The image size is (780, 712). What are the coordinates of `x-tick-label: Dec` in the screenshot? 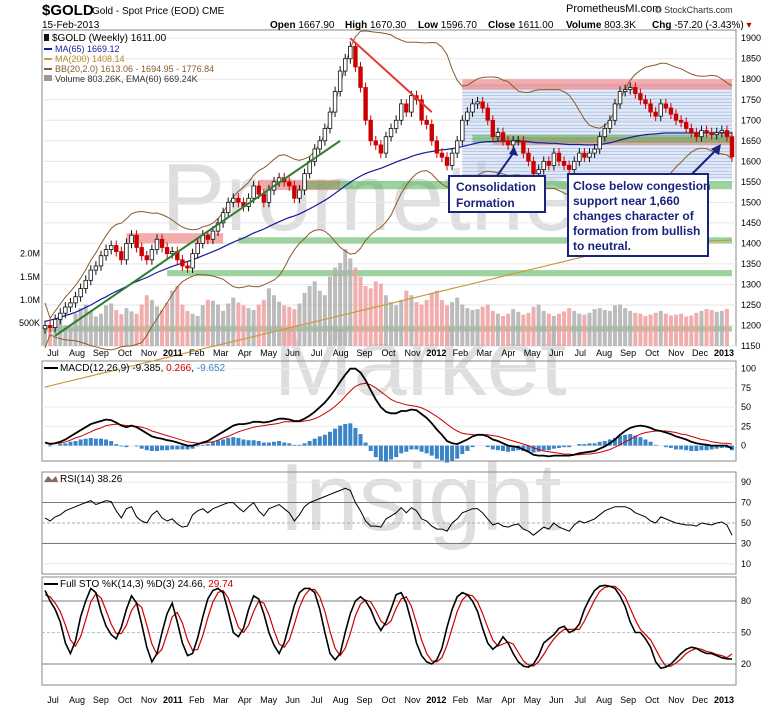 It's located at (700, 353).